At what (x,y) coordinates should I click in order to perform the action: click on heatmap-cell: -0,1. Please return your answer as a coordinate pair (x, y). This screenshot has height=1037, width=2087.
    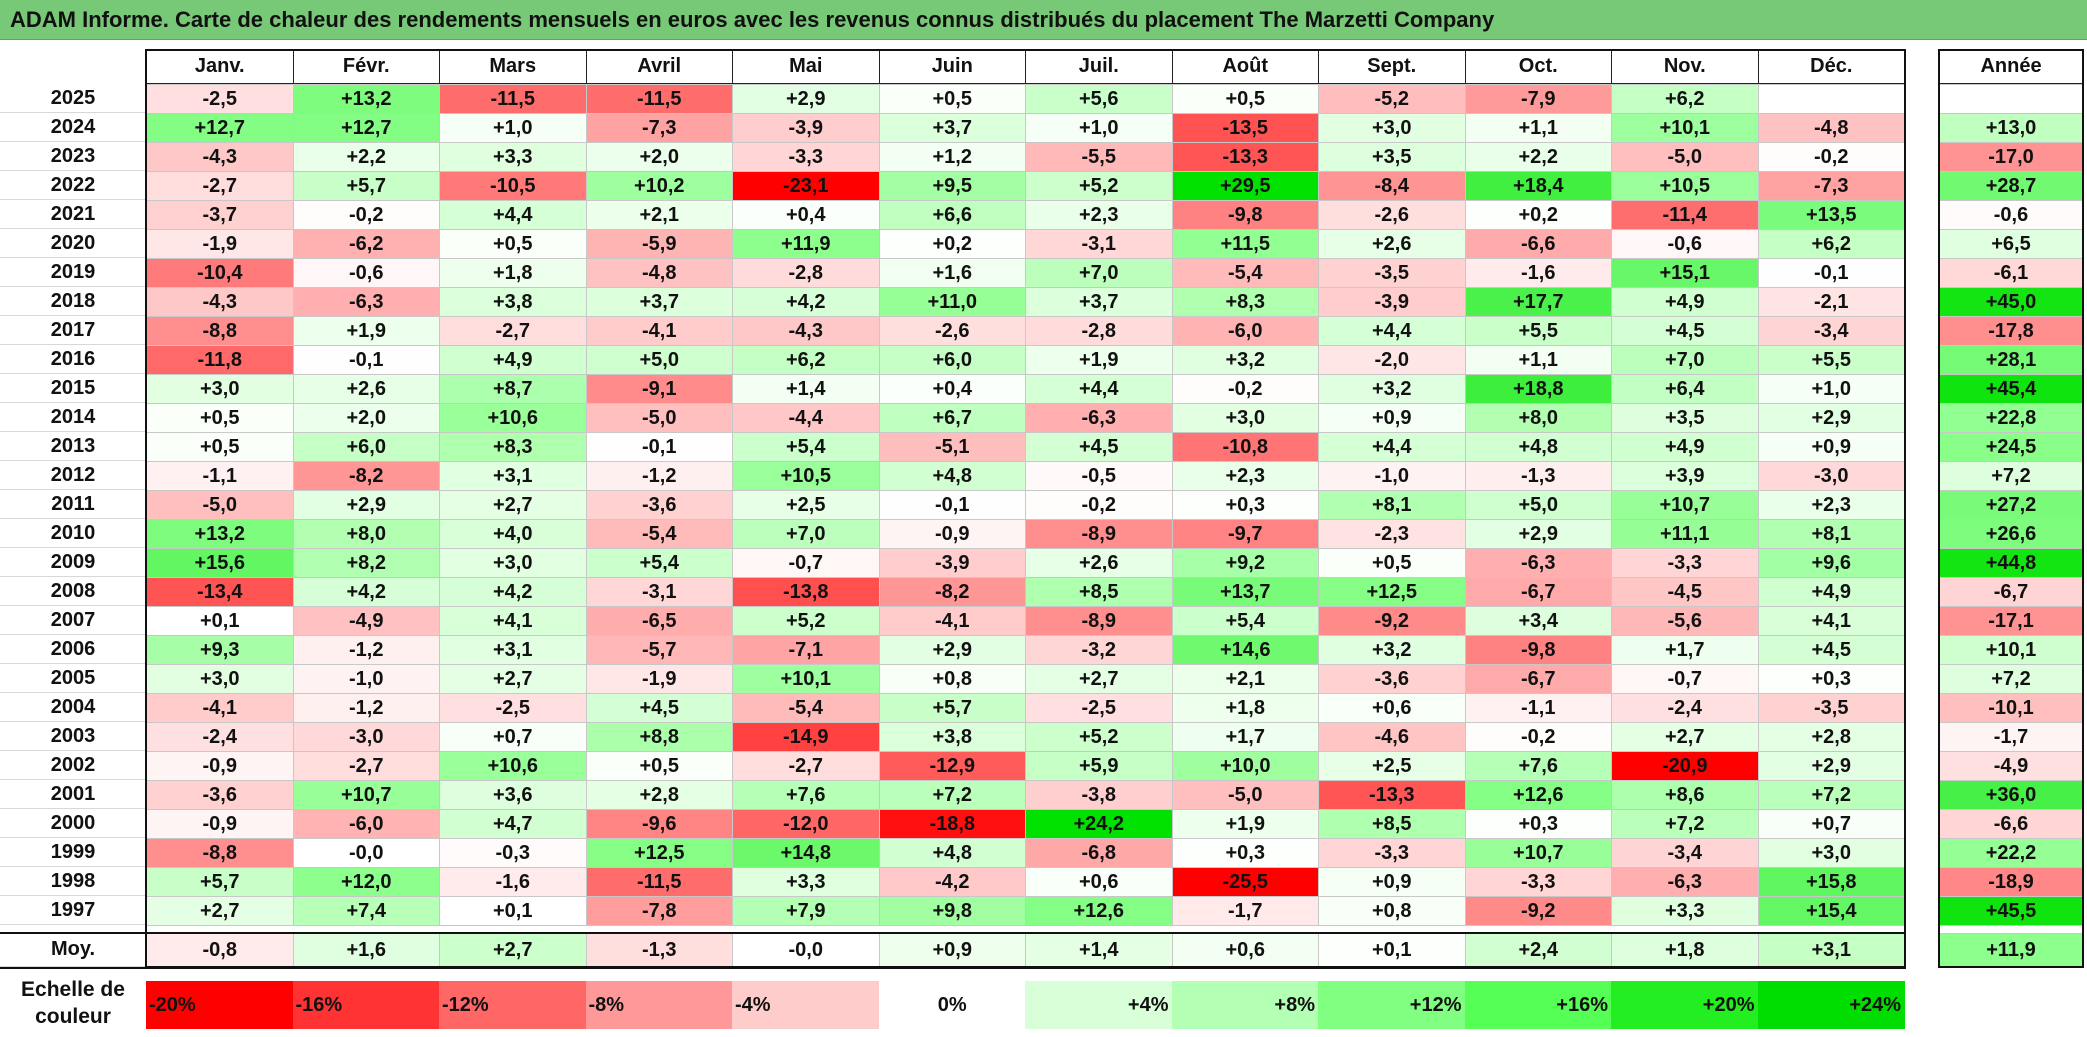
    Looking at the image, I should click on (659, 447).